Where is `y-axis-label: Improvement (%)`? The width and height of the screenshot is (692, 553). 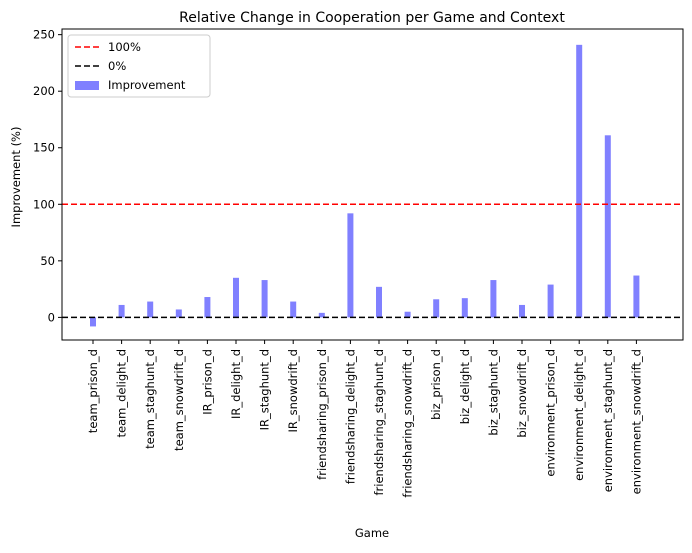 y-axis-label: Improvement (%) is located at coordinates (16, 177).